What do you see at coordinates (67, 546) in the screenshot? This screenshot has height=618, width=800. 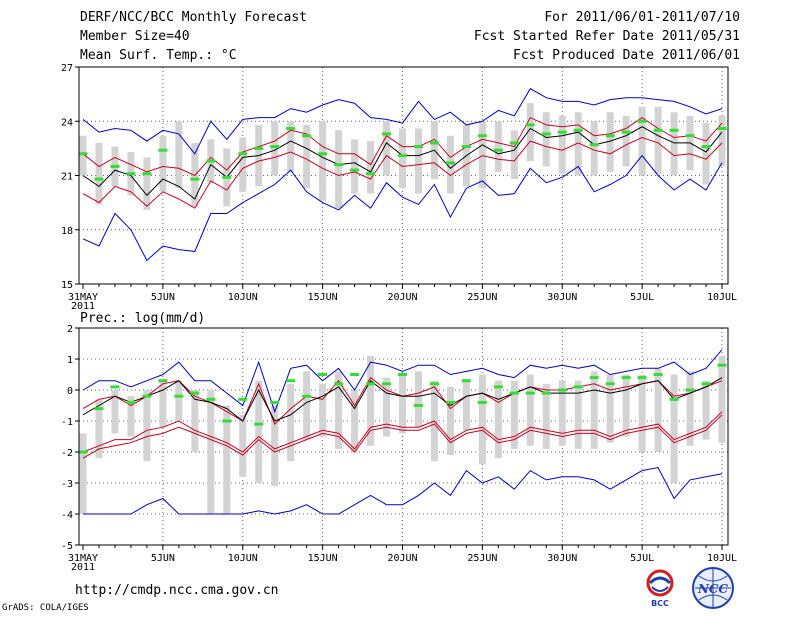 I see `y-tick-label: -5` at bounding box center [67, 546].